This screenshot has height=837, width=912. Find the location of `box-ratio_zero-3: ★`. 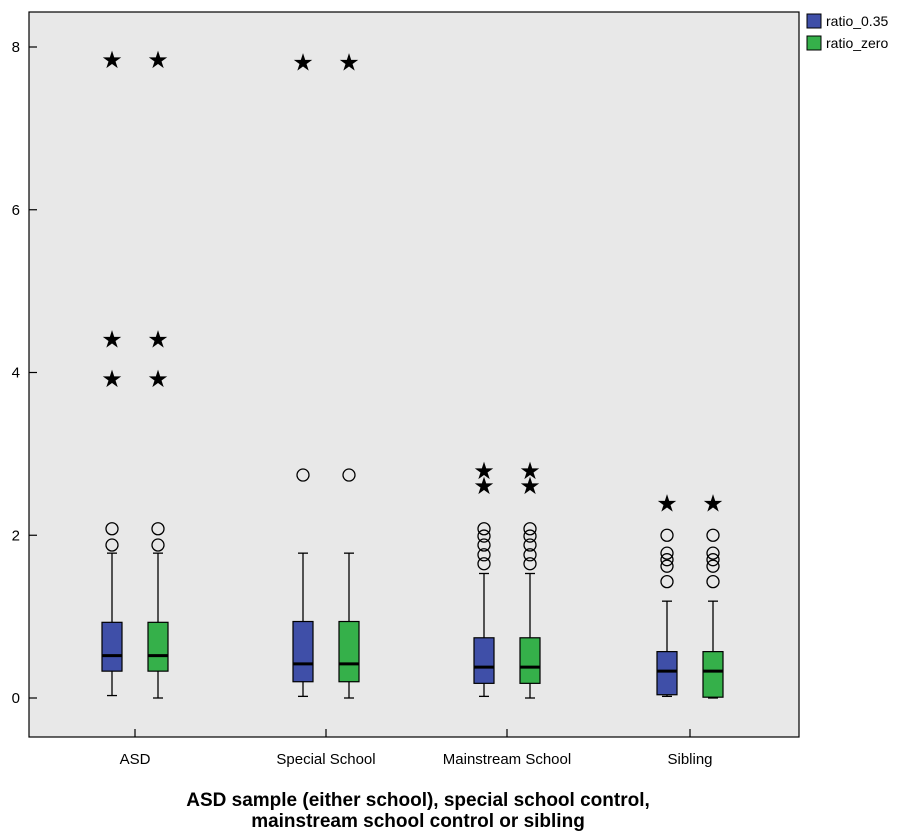

box-ratio_zero-3: ★ is located at coordinates (713, 594).